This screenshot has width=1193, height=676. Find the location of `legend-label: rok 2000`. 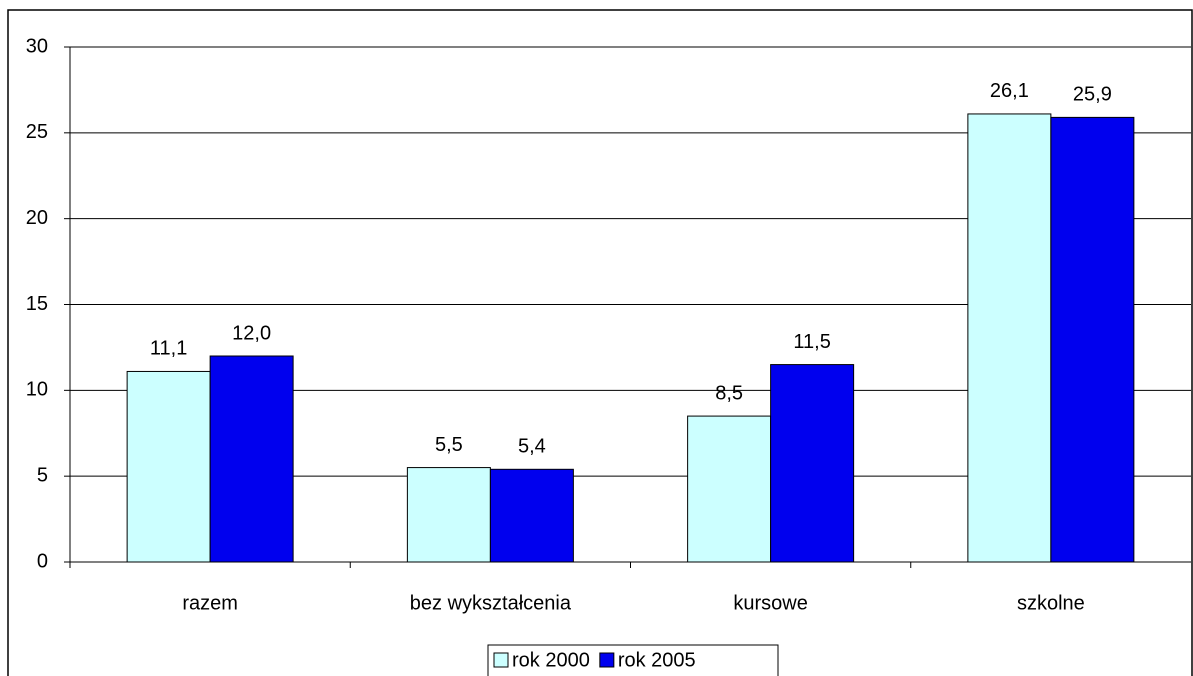

legend-label: rok 2000 is located at coordinates (551, 660).